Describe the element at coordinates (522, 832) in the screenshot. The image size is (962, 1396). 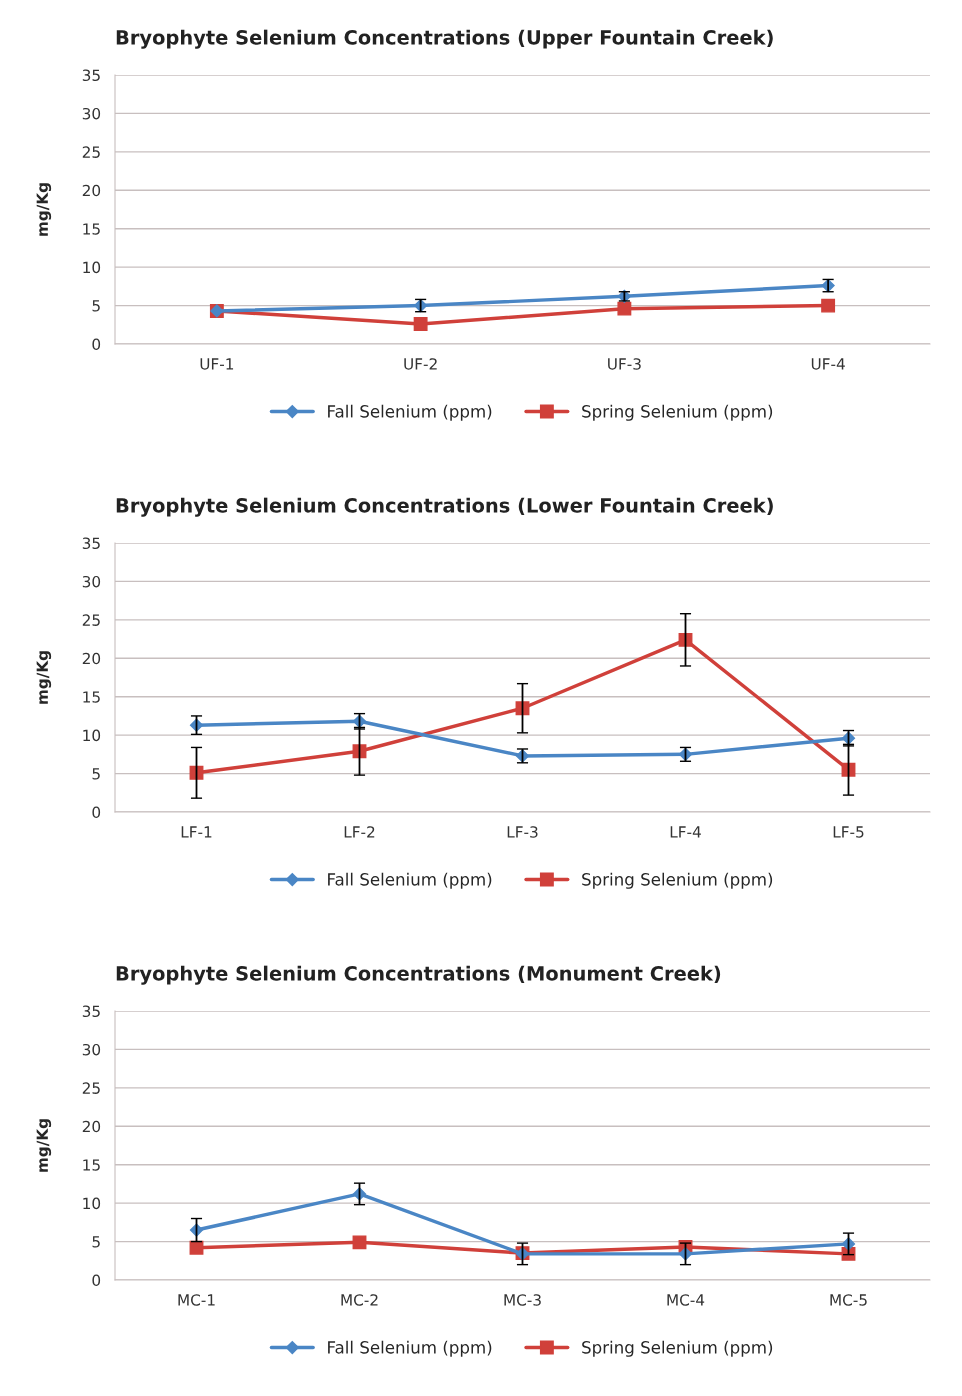
I see `x-tick-label: LF-3` at that location.